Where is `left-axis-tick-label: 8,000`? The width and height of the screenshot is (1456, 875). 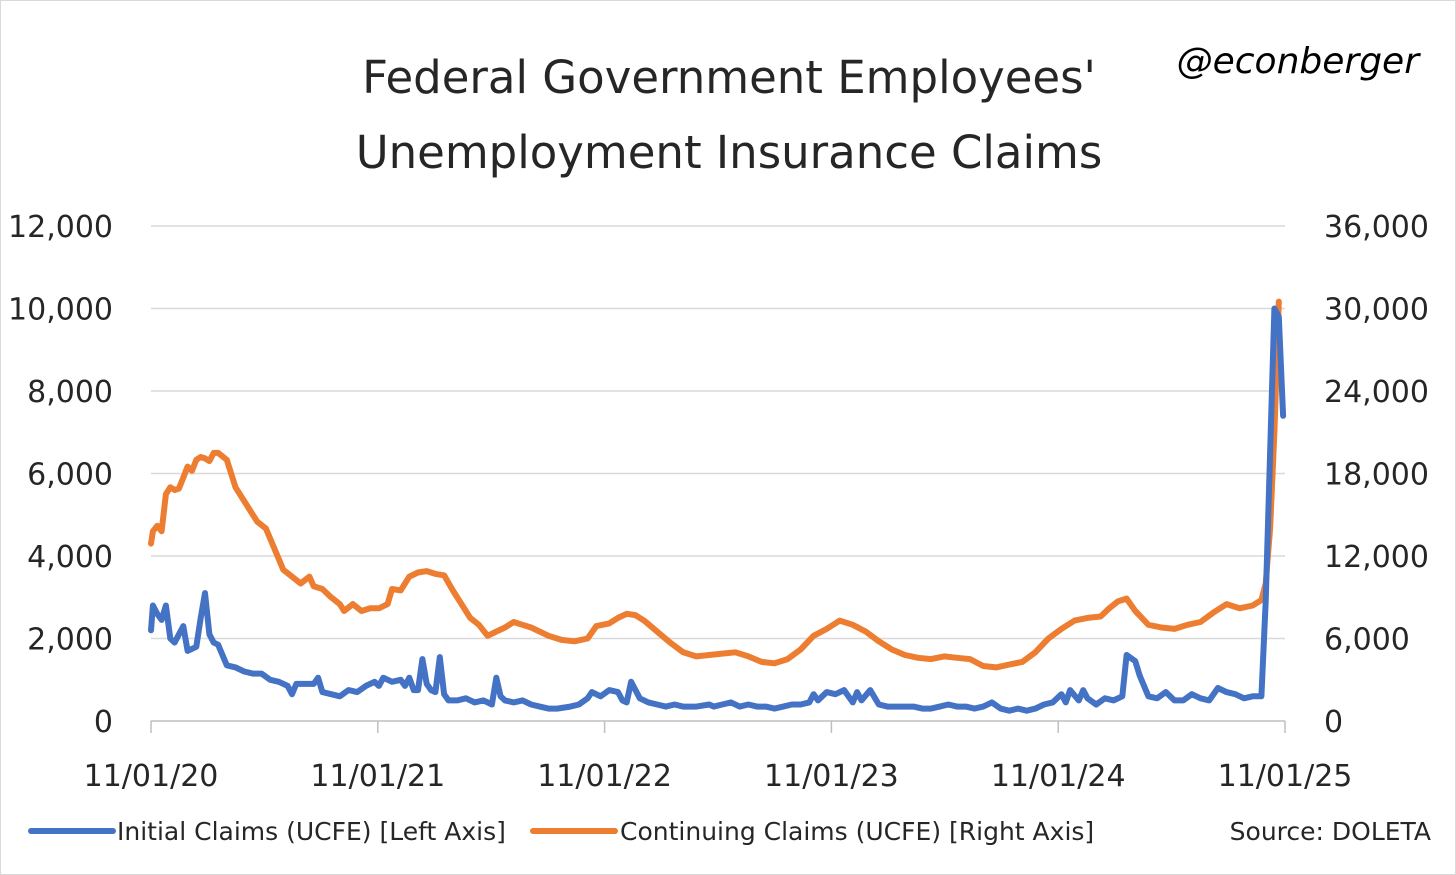 left-axis-tick-label: 8,000 is located at coordinates (70, 392).